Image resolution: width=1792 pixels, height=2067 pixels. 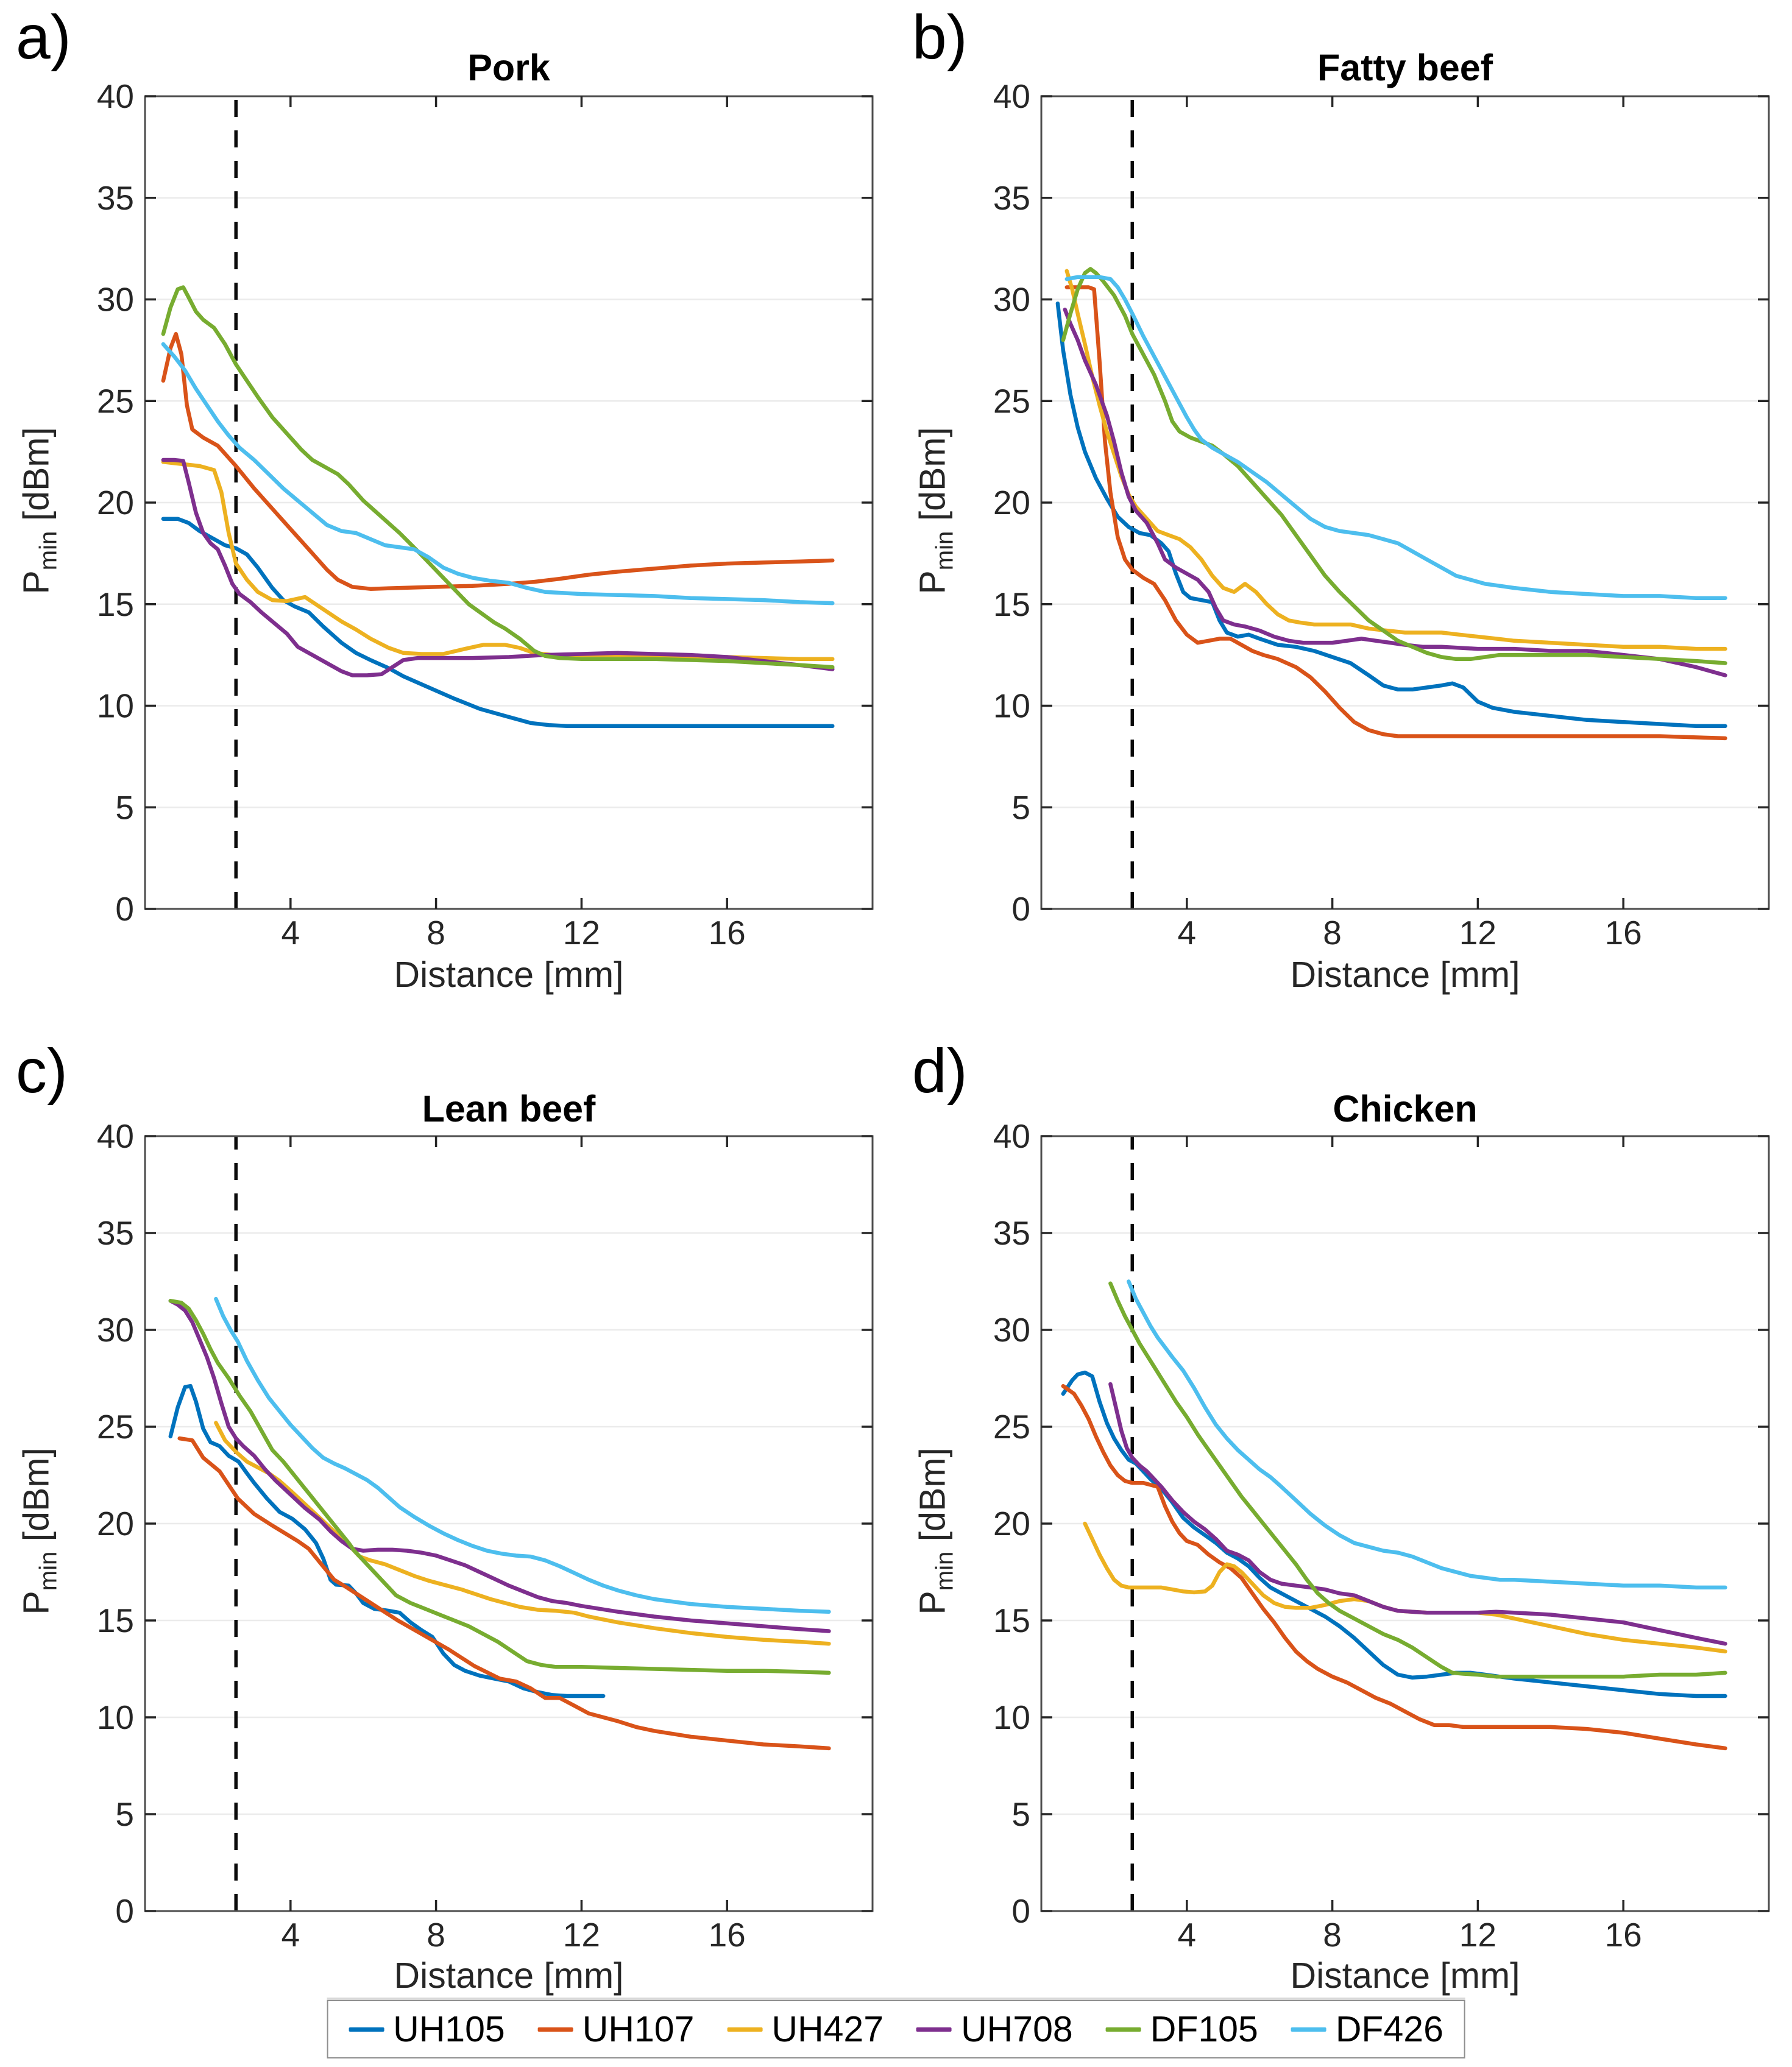 What do you see at coordinates (896, 2029) in the screenshot?
I see `legend: UH105 UH107 UH427 UH708 DF105 DF426` at bounding box center [896, 2029].